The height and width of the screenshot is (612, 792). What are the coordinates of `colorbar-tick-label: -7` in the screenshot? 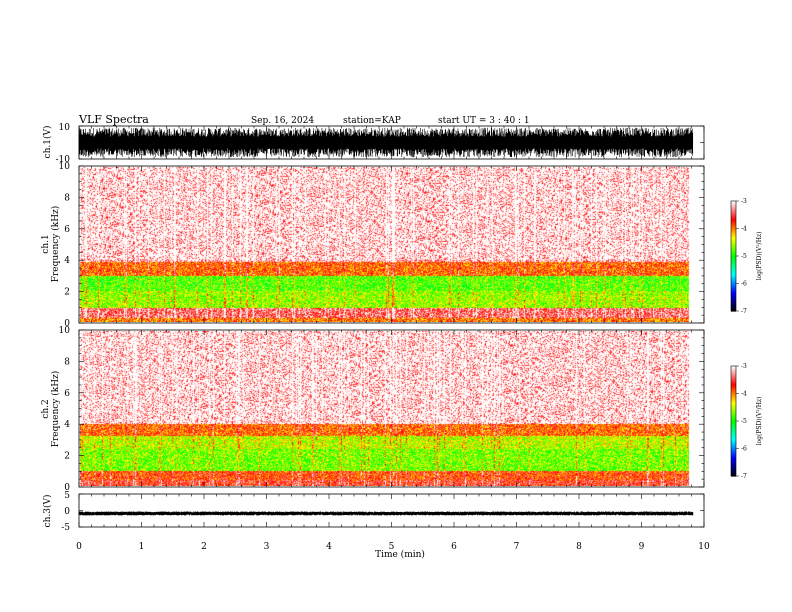 It's located at (744, 311).